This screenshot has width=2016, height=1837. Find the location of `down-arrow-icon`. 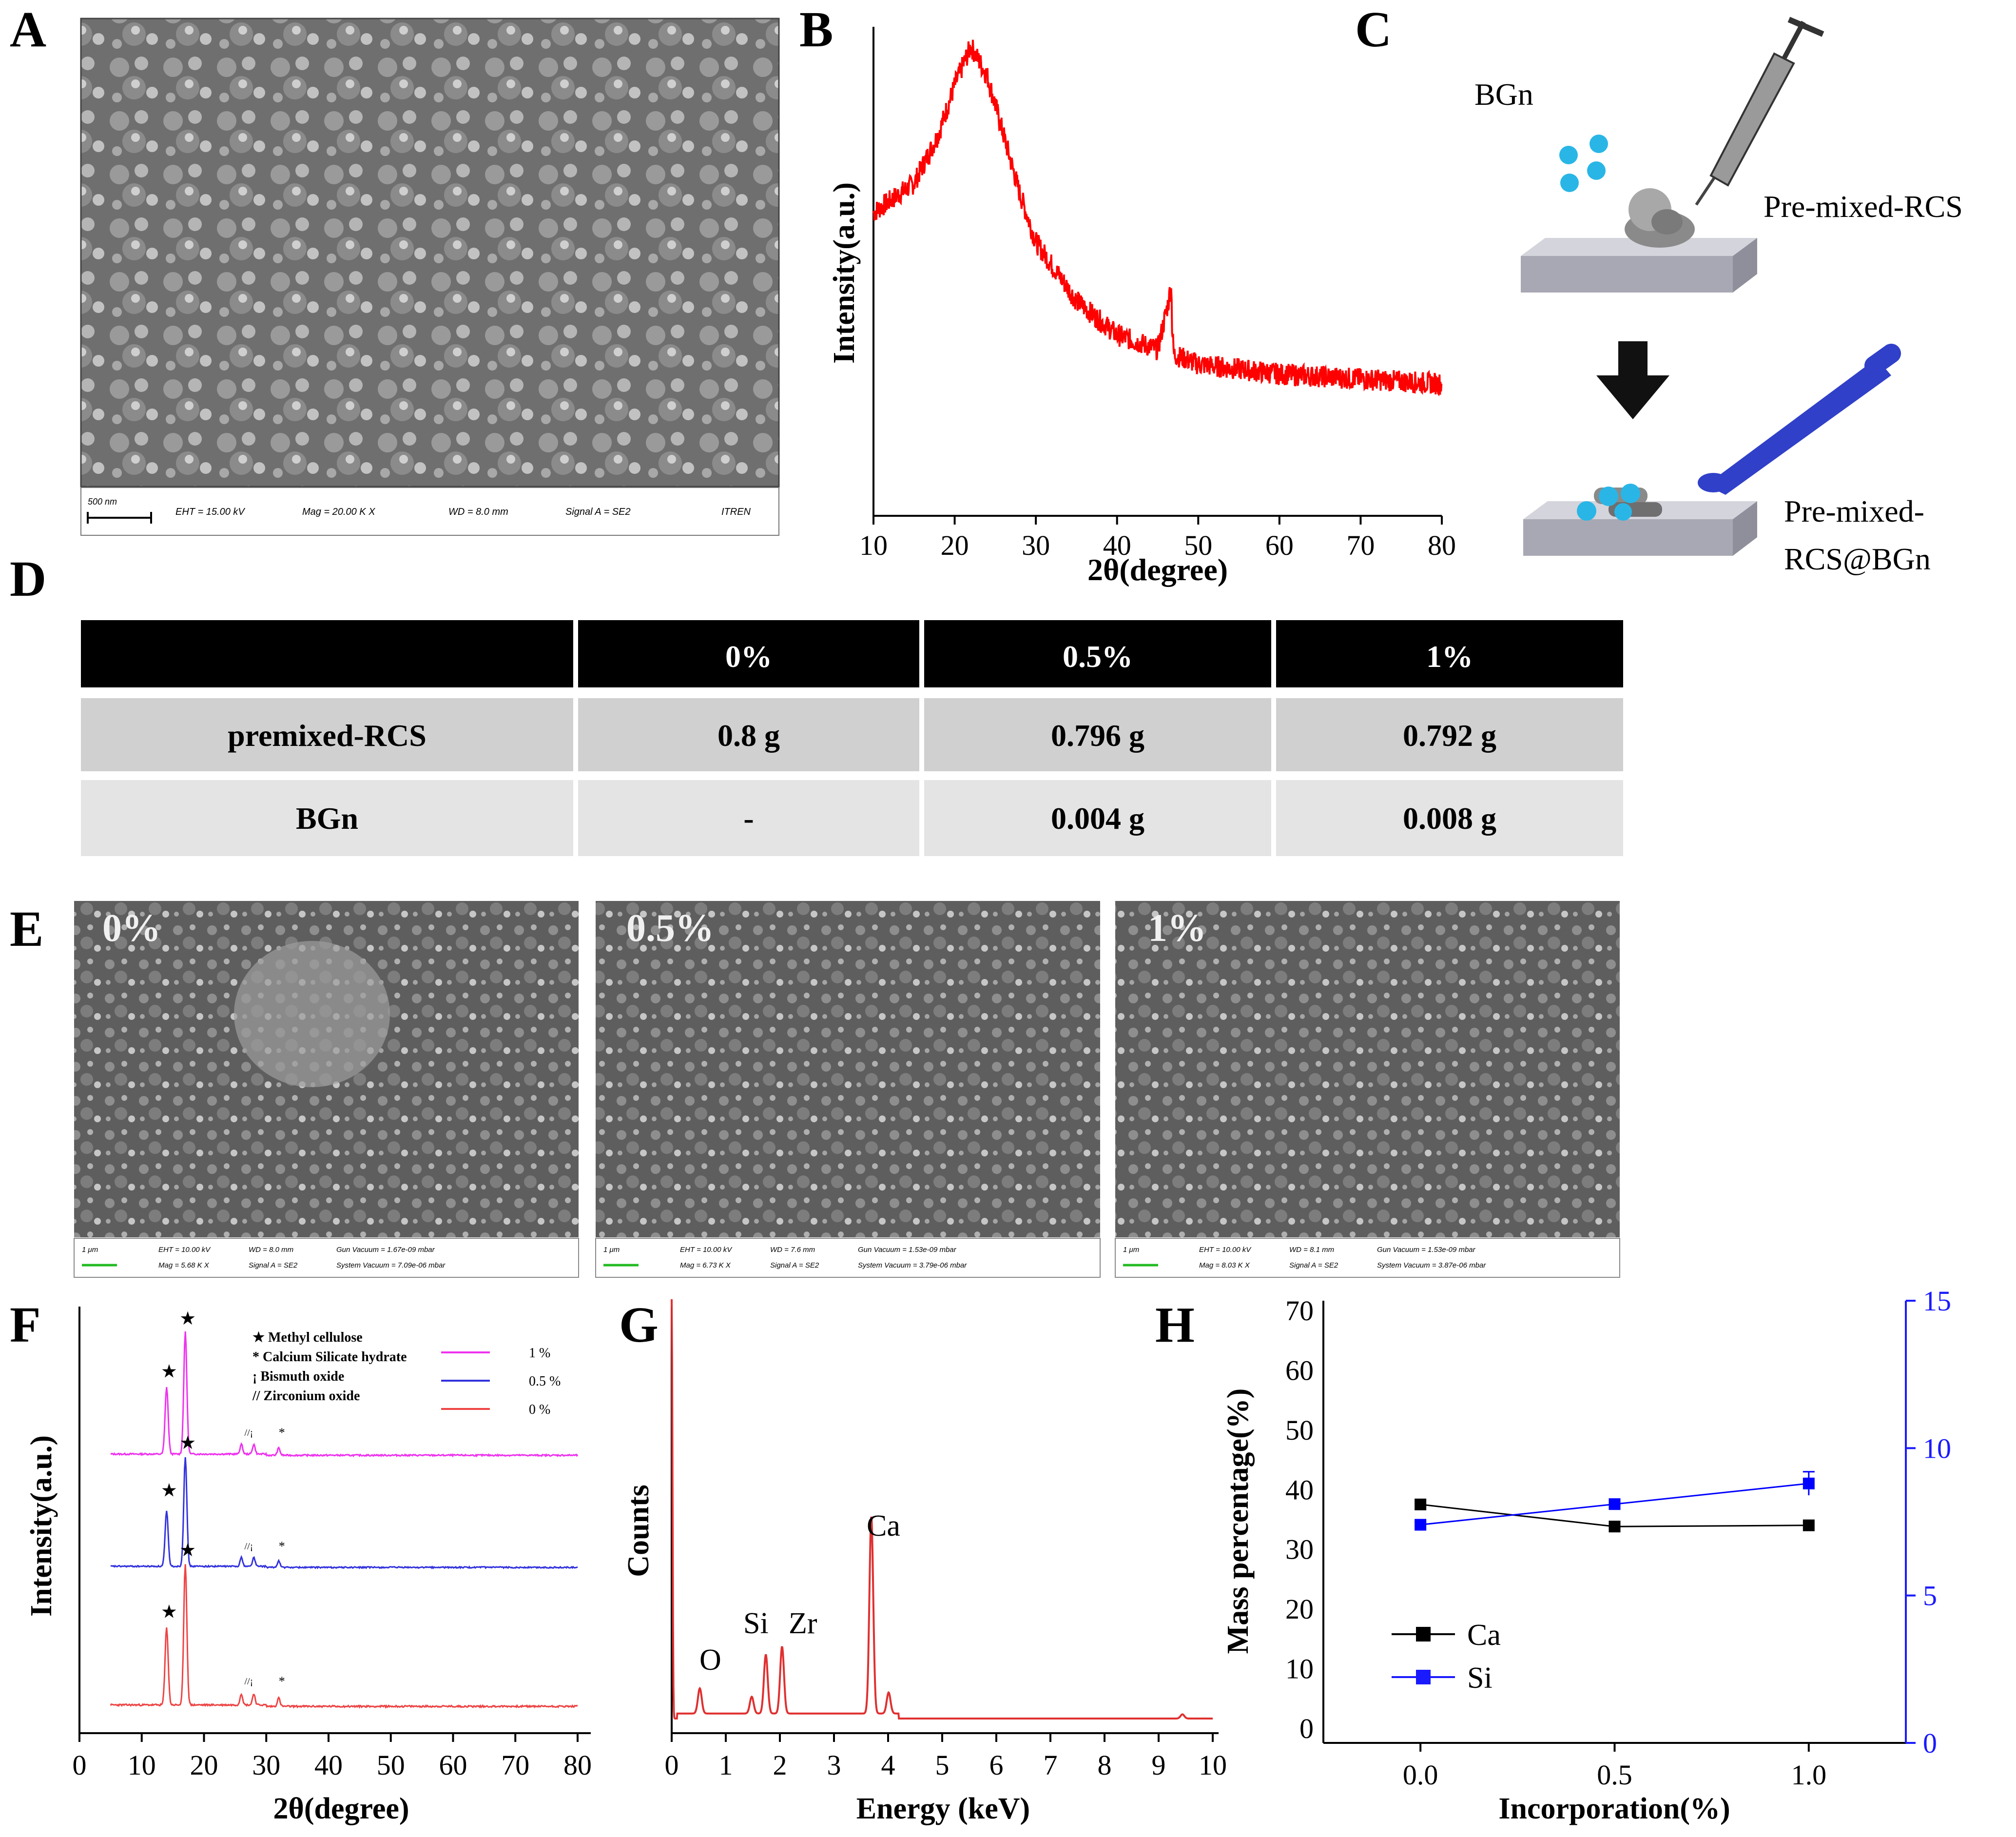

down-arrow-icon is located at coordinates (1632, 380).